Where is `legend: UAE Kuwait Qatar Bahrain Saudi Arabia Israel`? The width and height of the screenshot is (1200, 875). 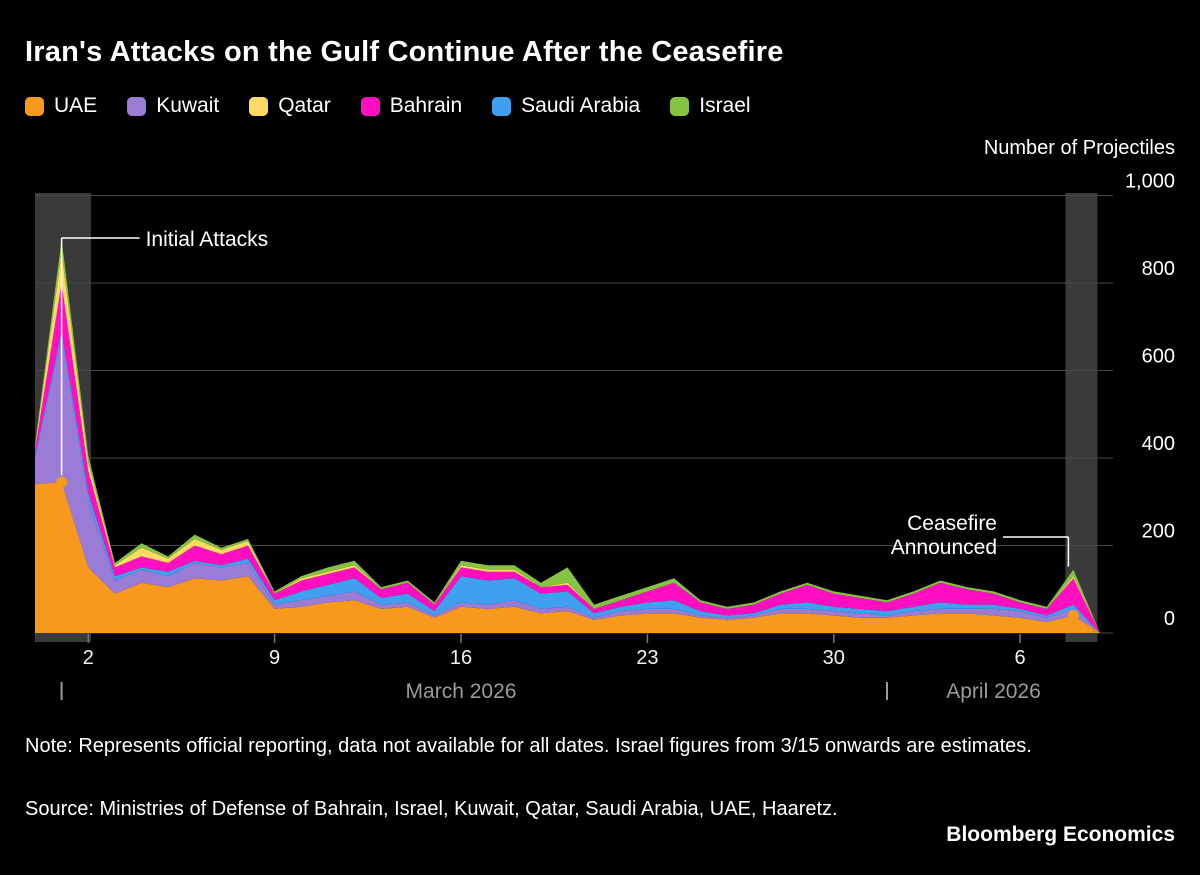
legend: UAE Kuwait Qatar Bahrain Saudi Arabia Israel is located at coordinates (388, 106).